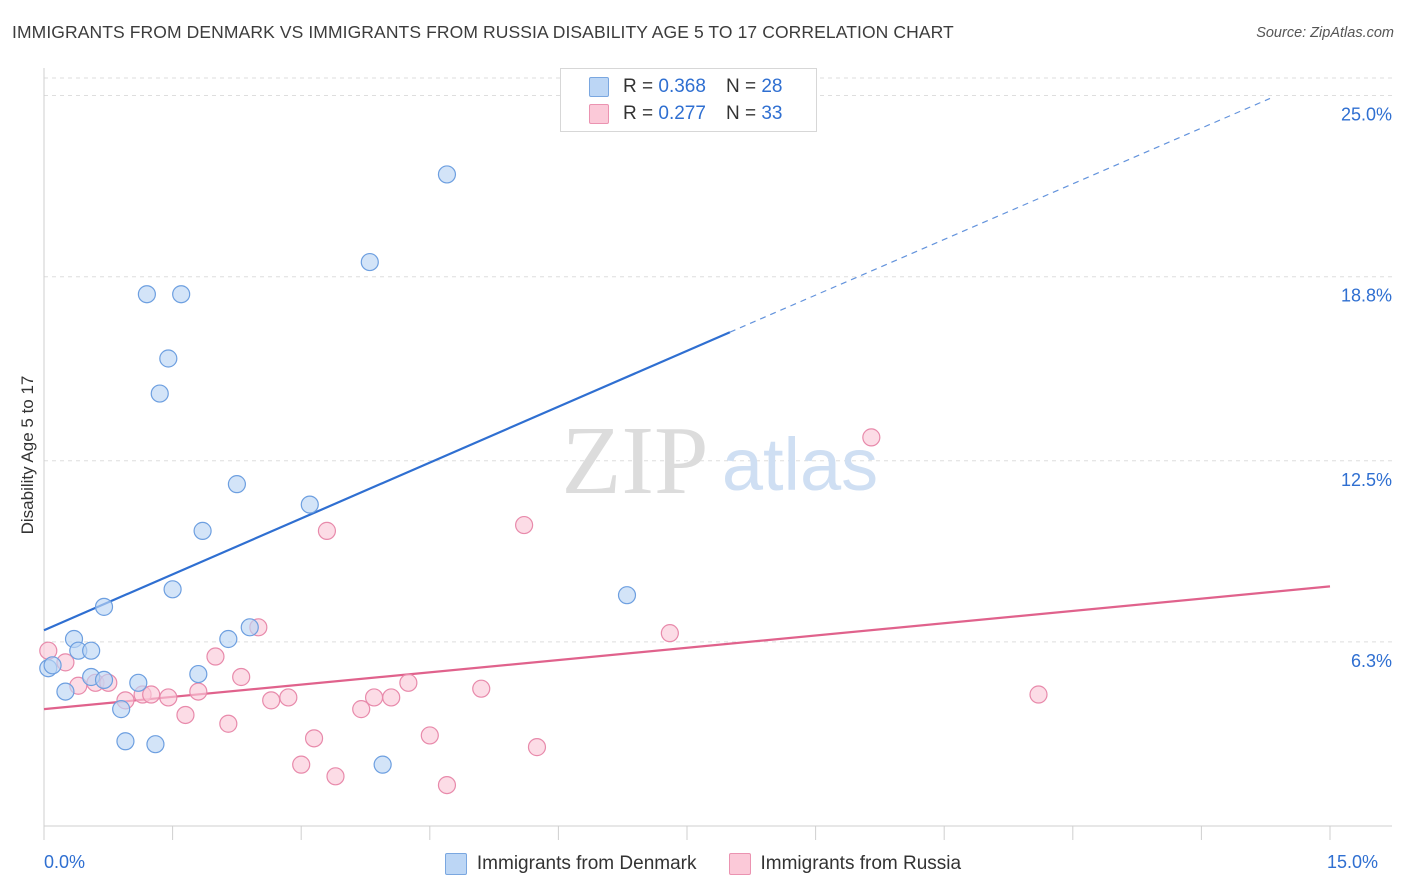 Image resolution: width=1406 pixels, height=892 pixels. Describe the element at coordinates (635, 461) in the screenshot. I see `watermark-zip: ZIP` at that location.